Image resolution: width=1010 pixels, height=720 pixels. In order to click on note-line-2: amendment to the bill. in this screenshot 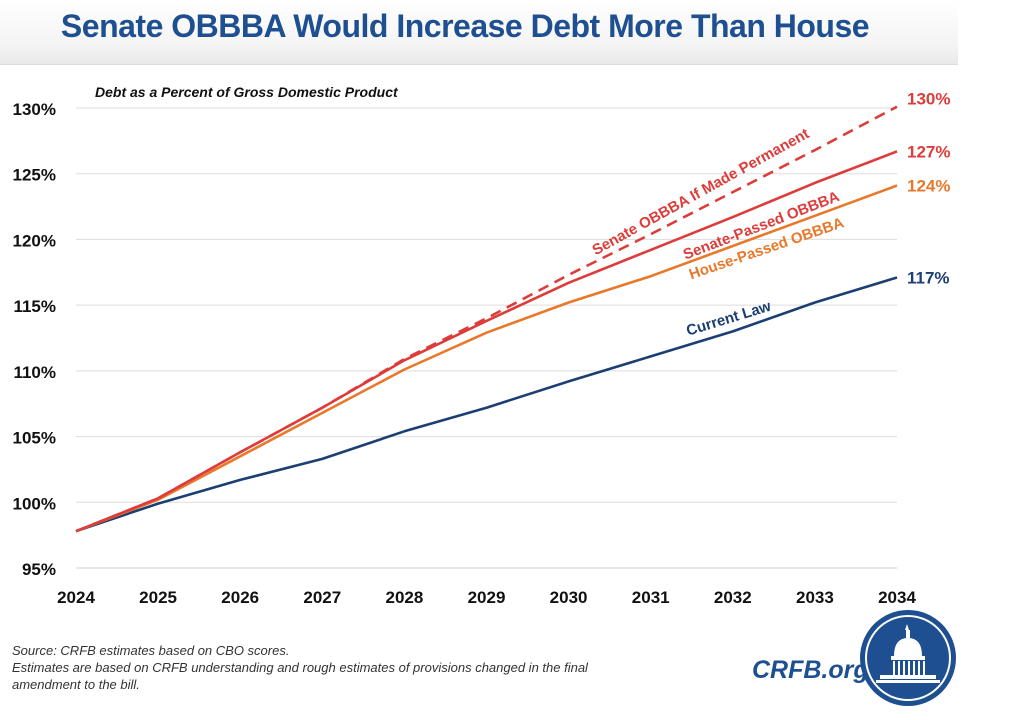, I will do `click(76, 684)`.